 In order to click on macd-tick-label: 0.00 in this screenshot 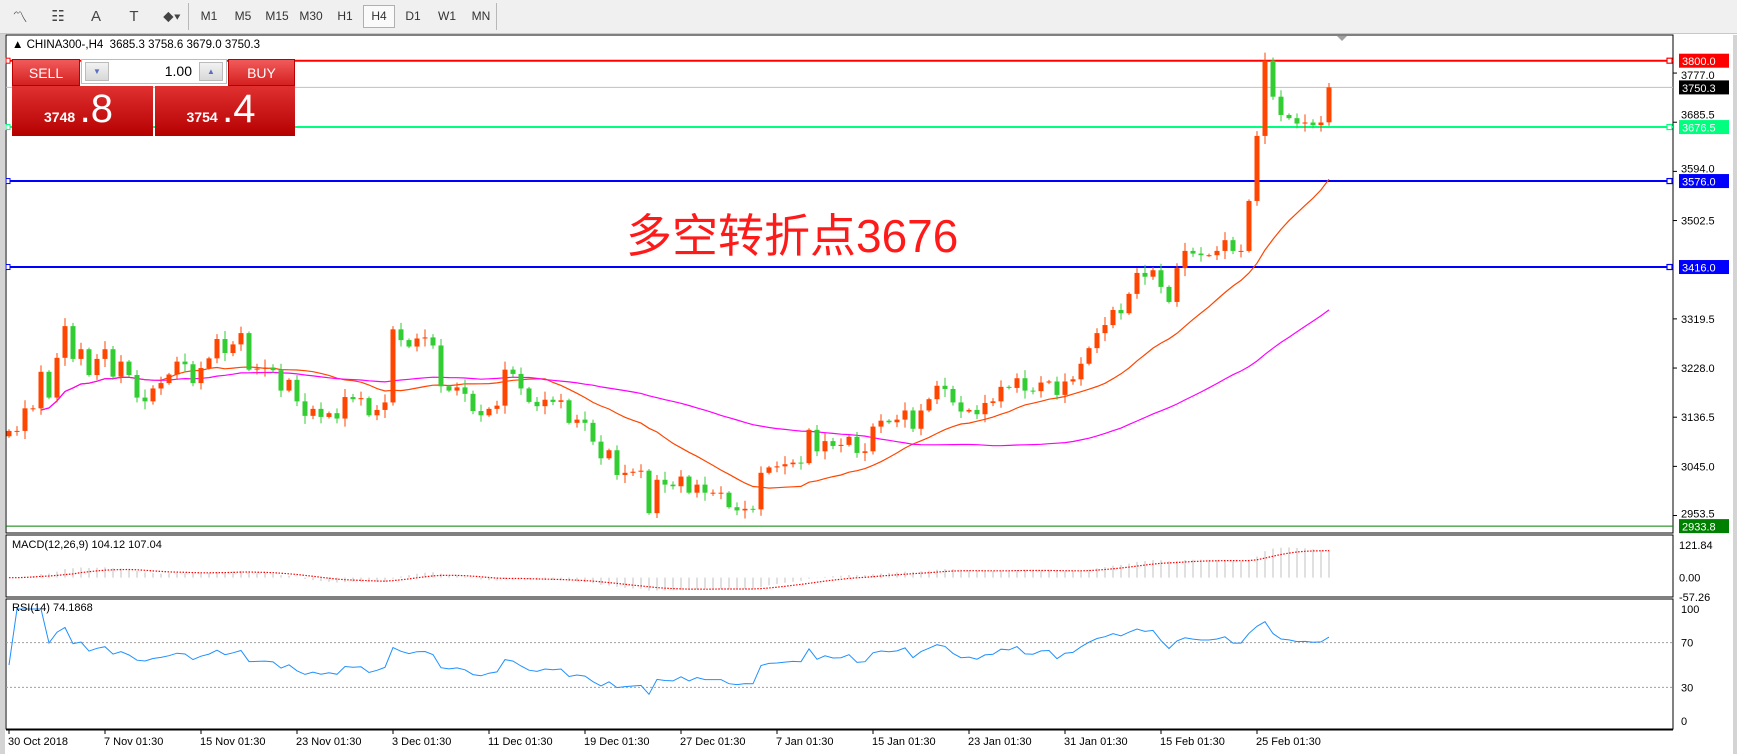, I will do `click(1689, 579)`.